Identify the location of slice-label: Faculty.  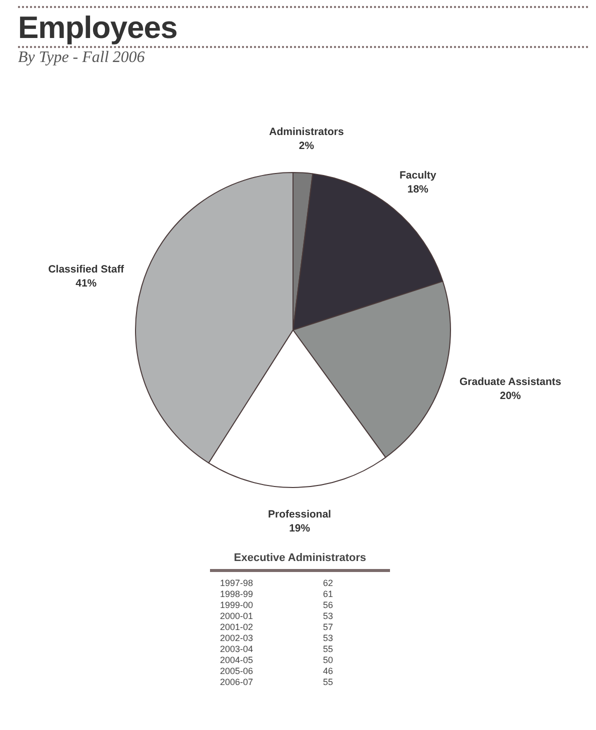
(417, 175).